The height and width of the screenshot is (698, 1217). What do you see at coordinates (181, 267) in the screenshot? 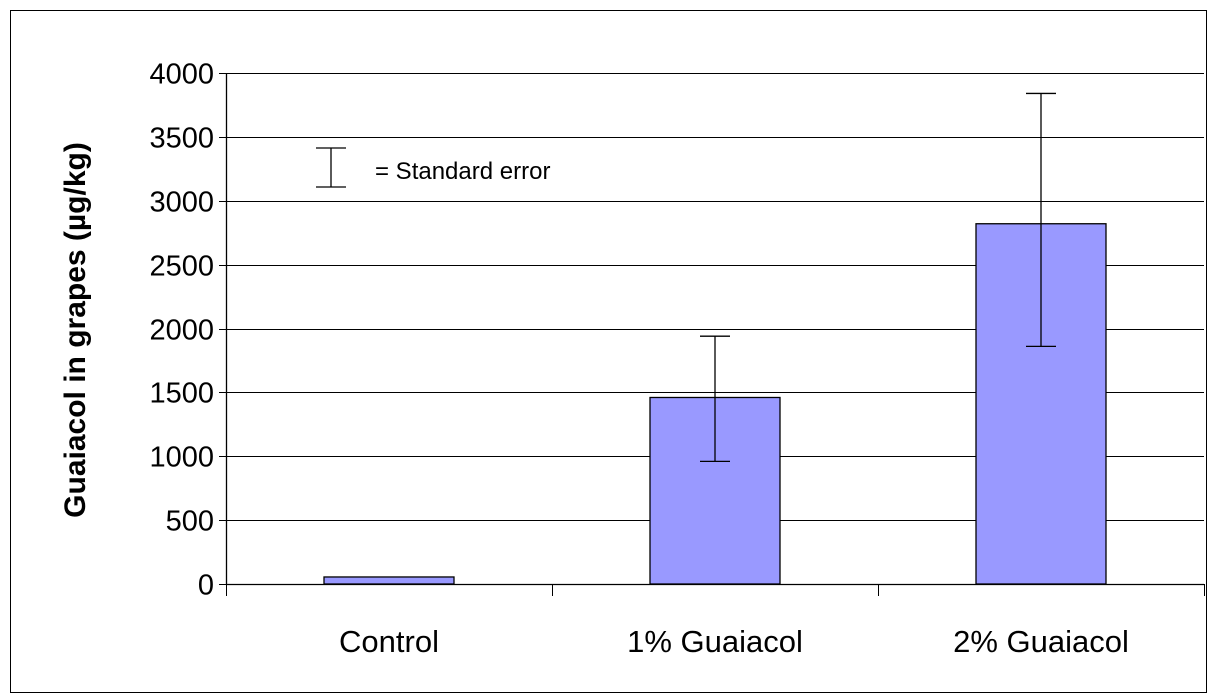
I see `y-tick-label: 2500` at bounding box center [181, 267].